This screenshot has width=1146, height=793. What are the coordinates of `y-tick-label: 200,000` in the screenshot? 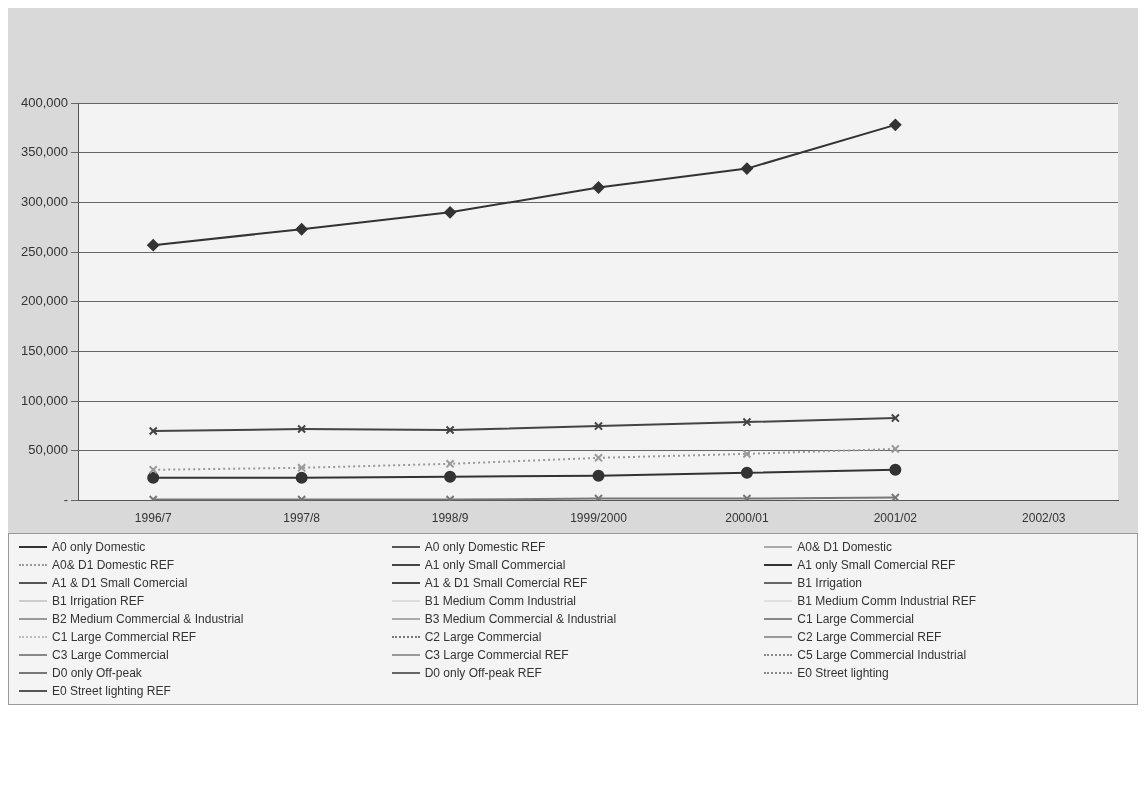 It's located at (44, 301).